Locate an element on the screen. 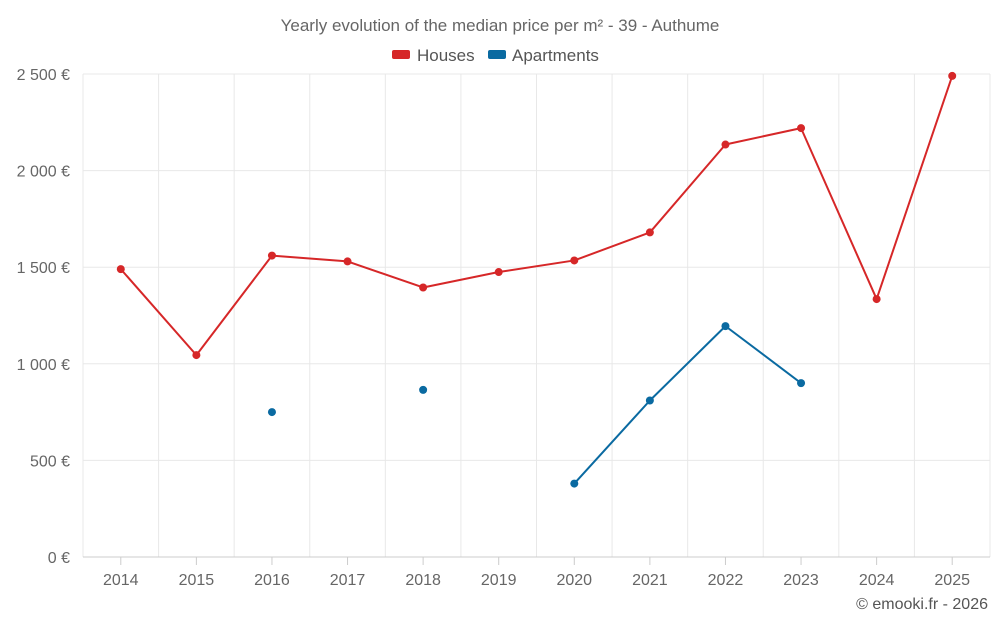 The width and height of the screenshot is (1000, 625). x-tick-label: 2014 is located at coordinates (121, 580).